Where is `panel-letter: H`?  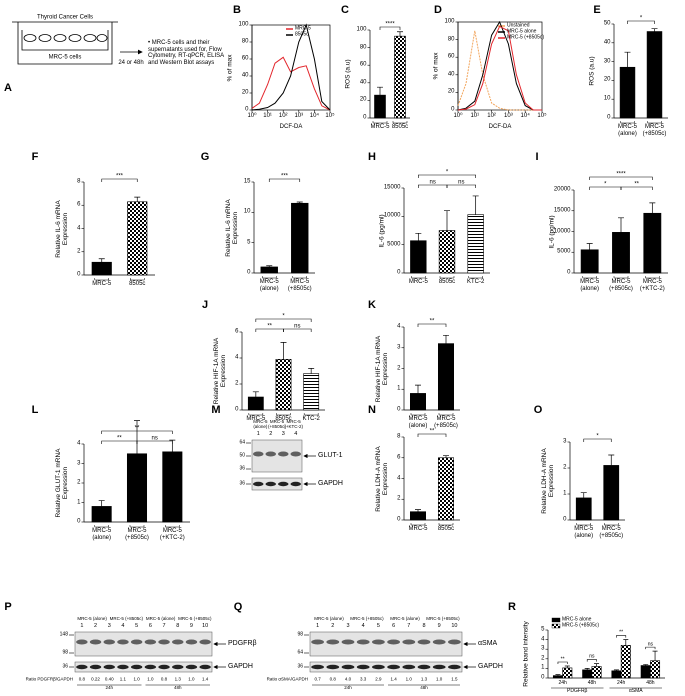
panel-letter: H is located at coordinates (372, 156).